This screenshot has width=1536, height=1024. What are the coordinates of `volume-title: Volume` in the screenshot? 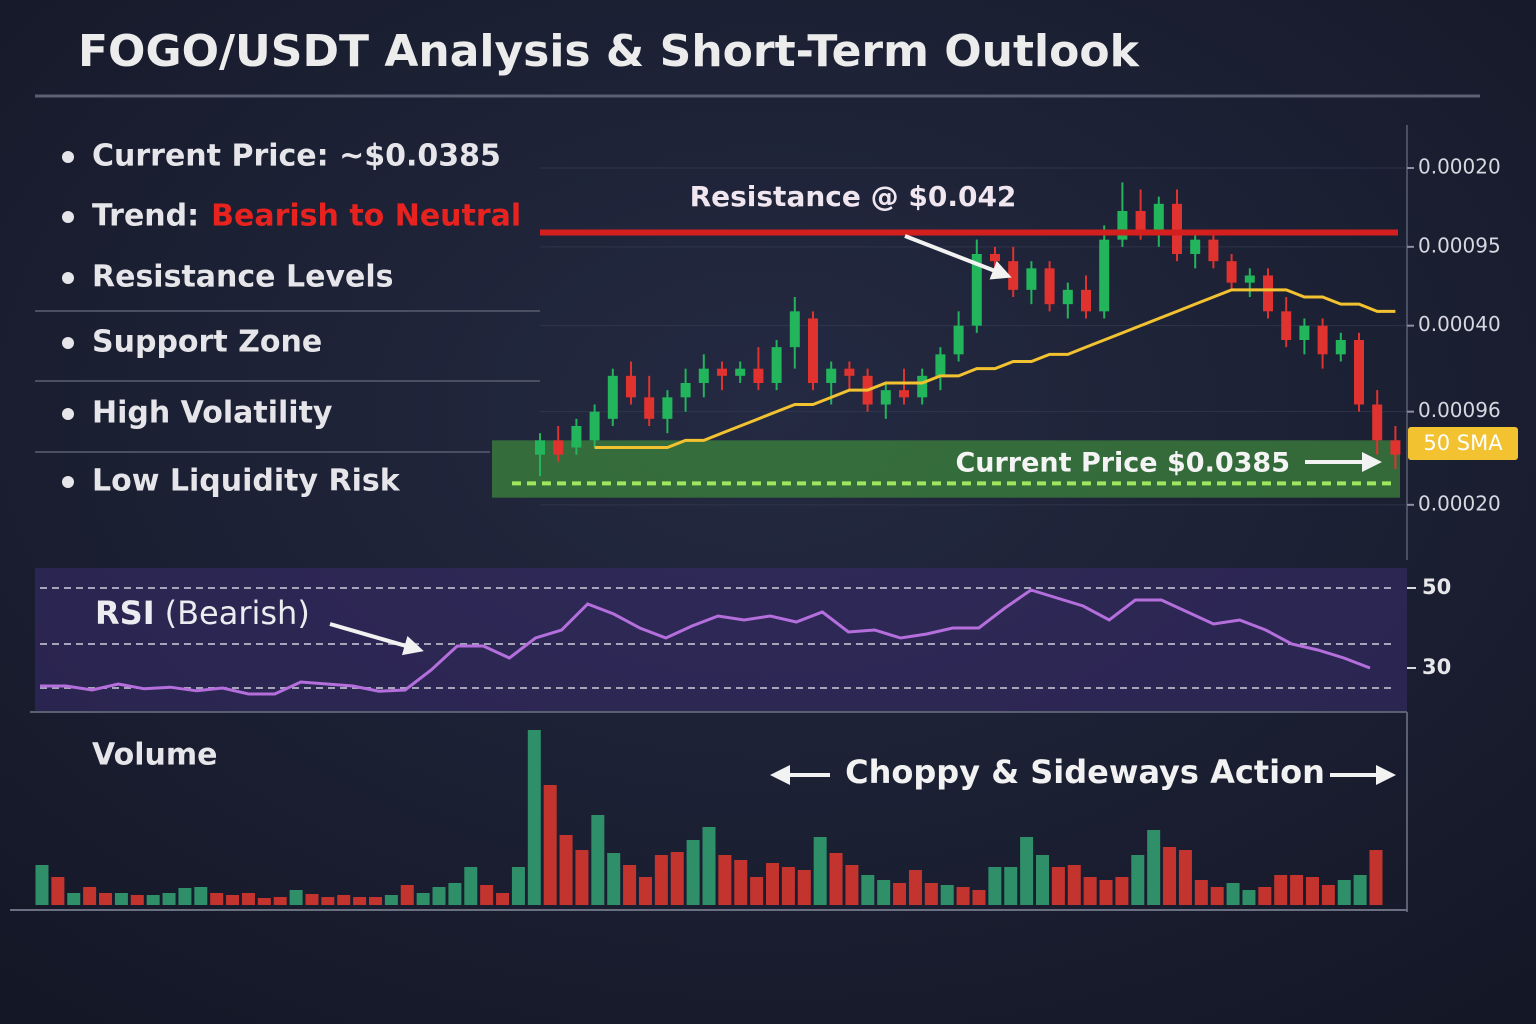 It's located at (154, 755).